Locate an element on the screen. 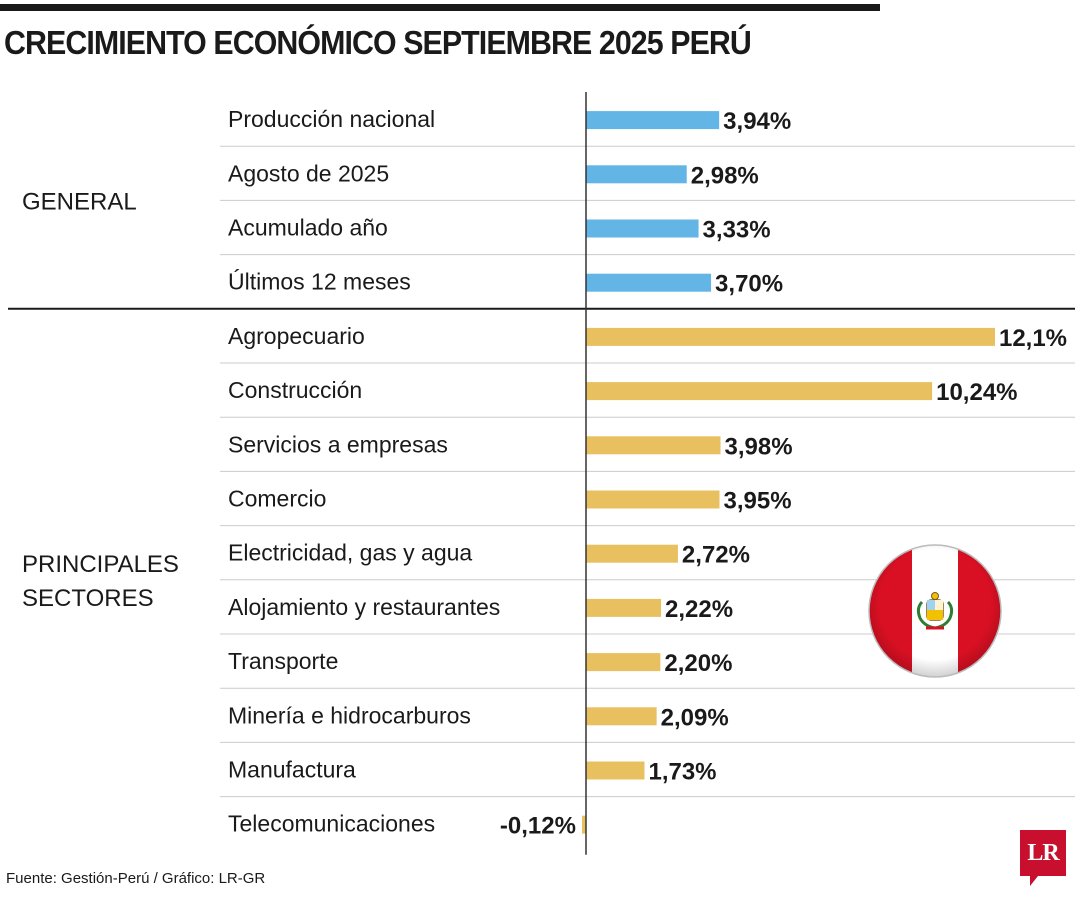 The width and height of the screenshot is (1080, 900). value-label: 2,98% is located at coordinates (725, 175).